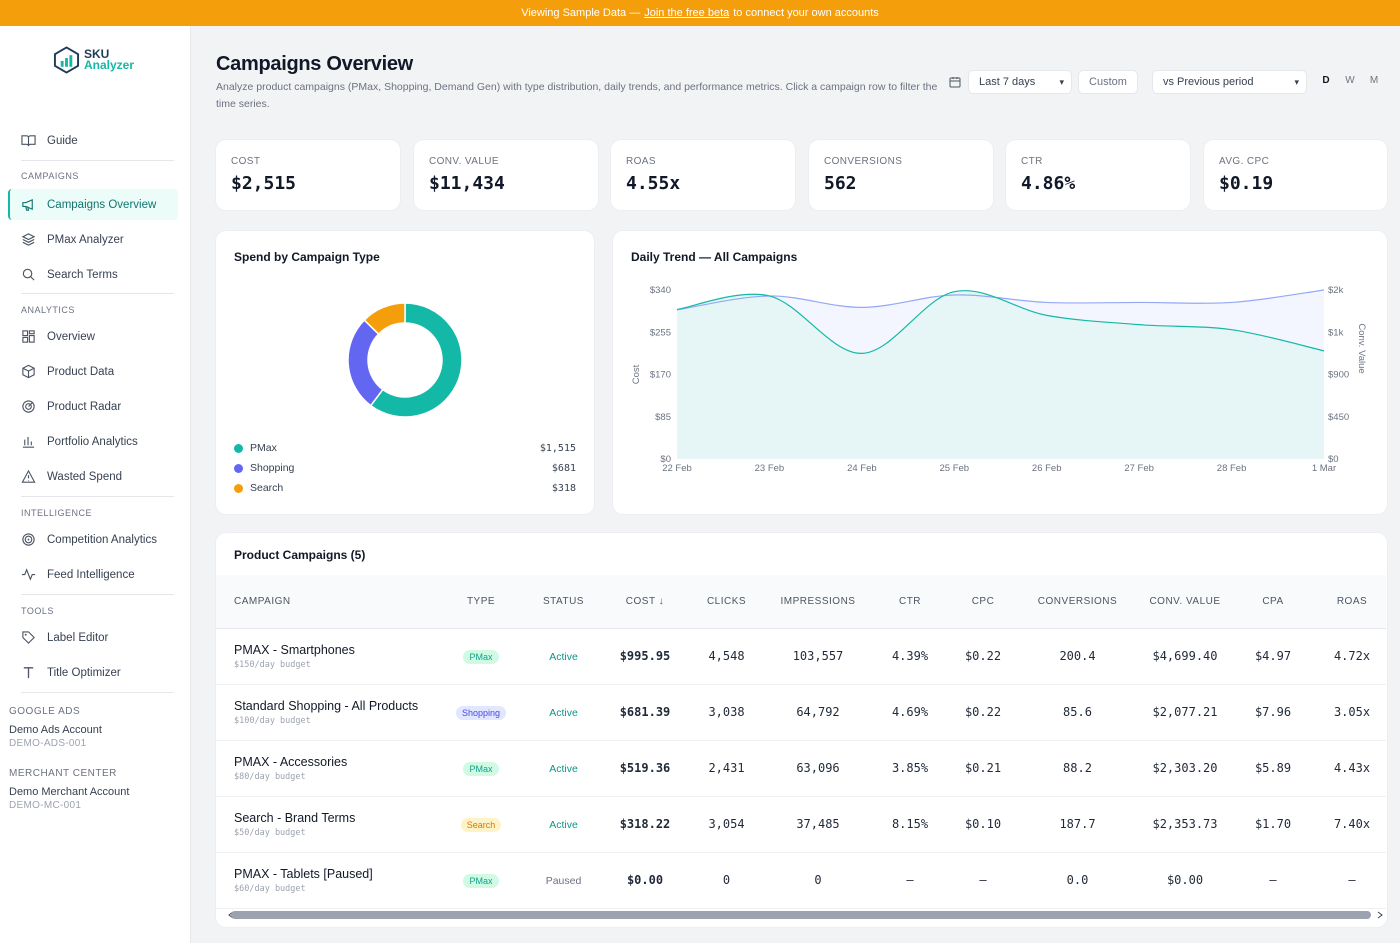 Image resolution: width=1400 pixels, height=943 pixels. I want to click on tag-icon, so click(28, 637).